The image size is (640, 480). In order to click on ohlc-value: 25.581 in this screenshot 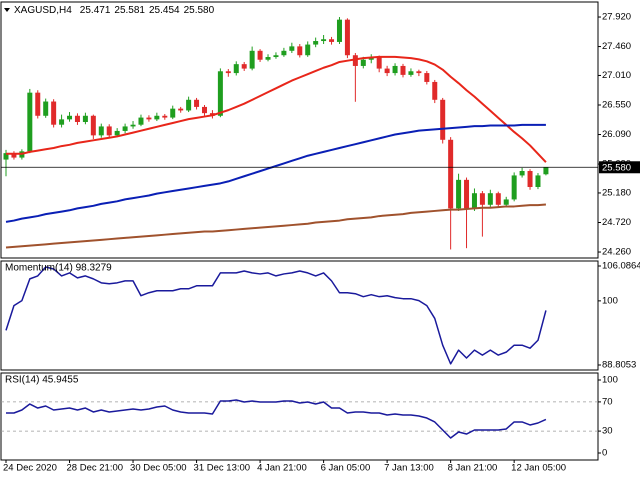, I will do `click(129, 10)`.